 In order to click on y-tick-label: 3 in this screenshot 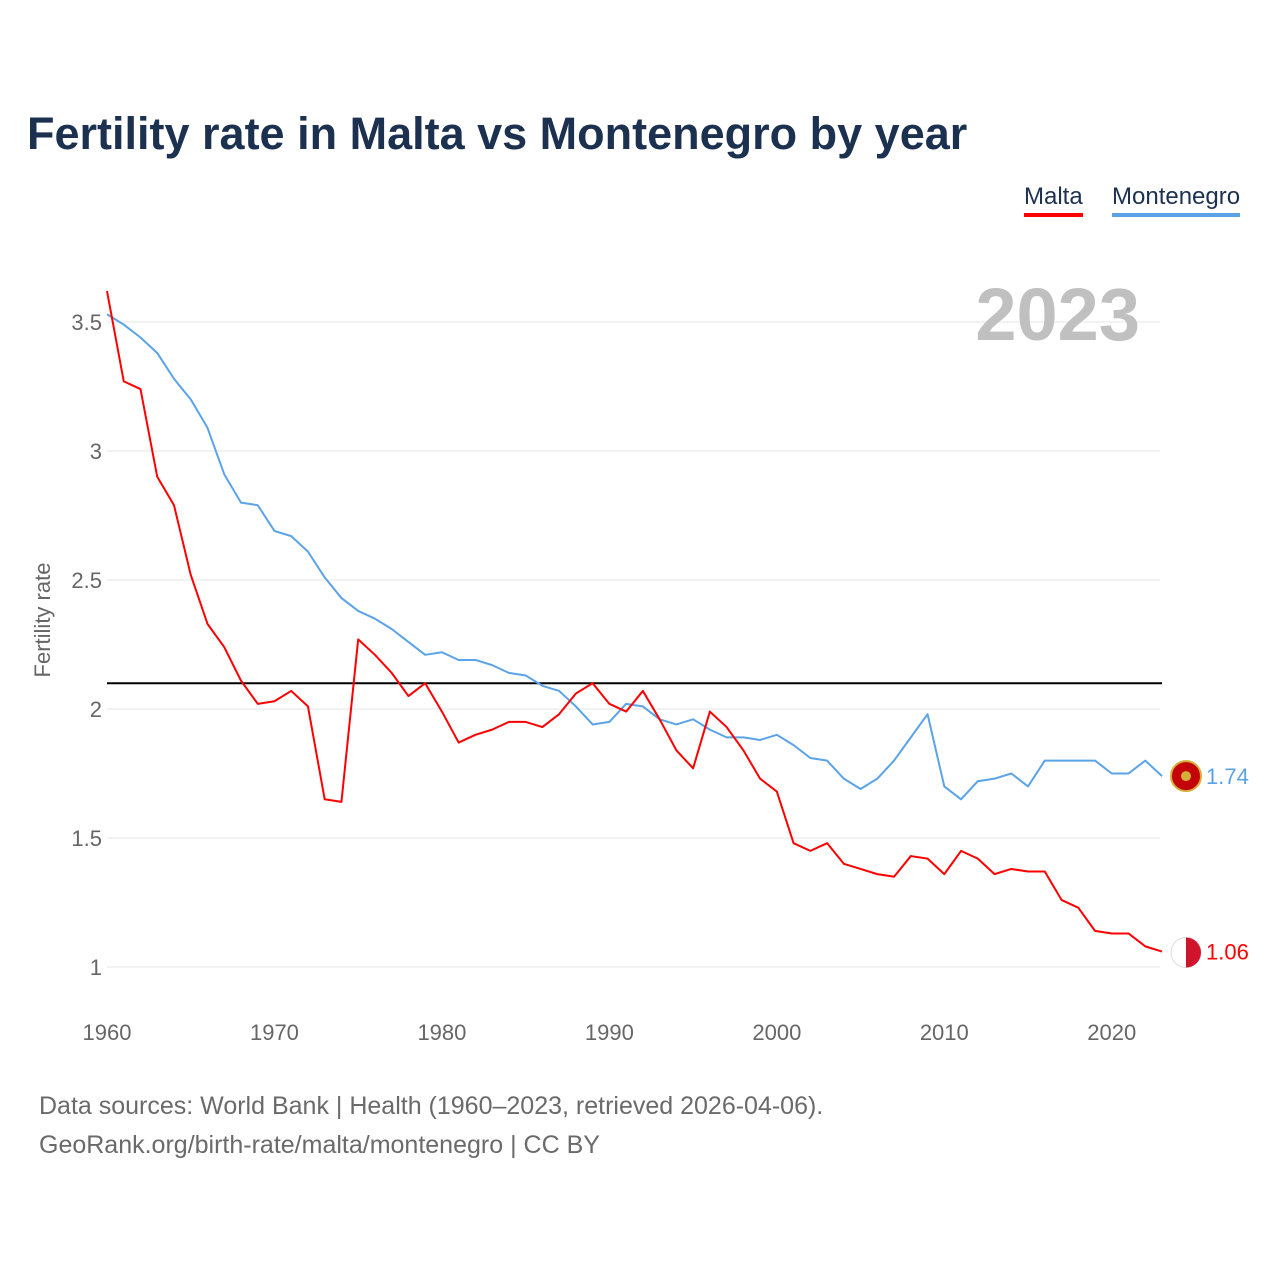, I will do `click(96, 451)`.